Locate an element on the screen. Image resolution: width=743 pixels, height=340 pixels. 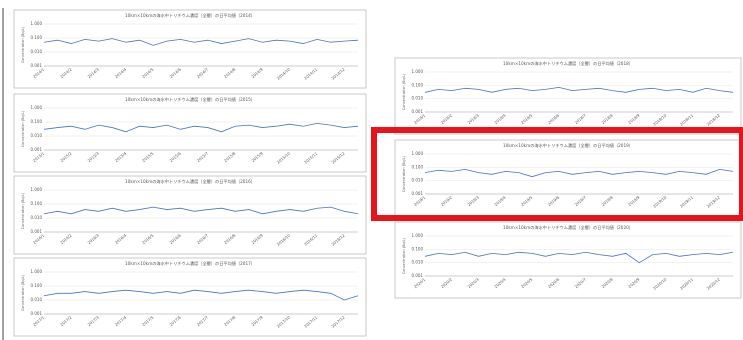
chart-title: 10km×10kmの海水中トリチウム濃度（全層）の日平均値（2018） is located at coordinates (568, 63).